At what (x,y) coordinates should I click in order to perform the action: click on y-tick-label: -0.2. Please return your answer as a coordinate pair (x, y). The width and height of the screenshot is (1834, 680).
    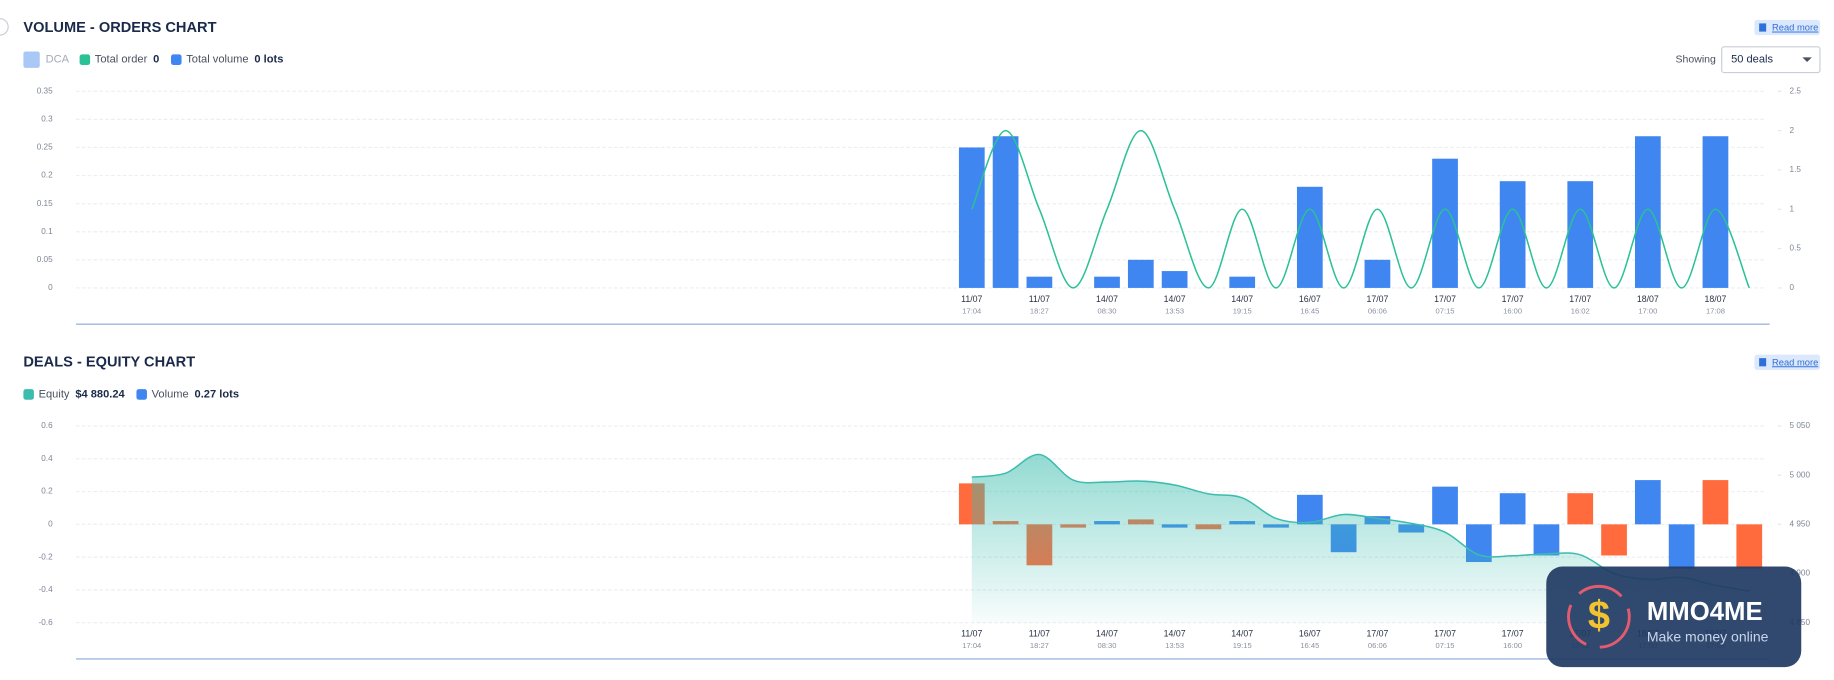
    Looking at the image, I should click on (46, 556).